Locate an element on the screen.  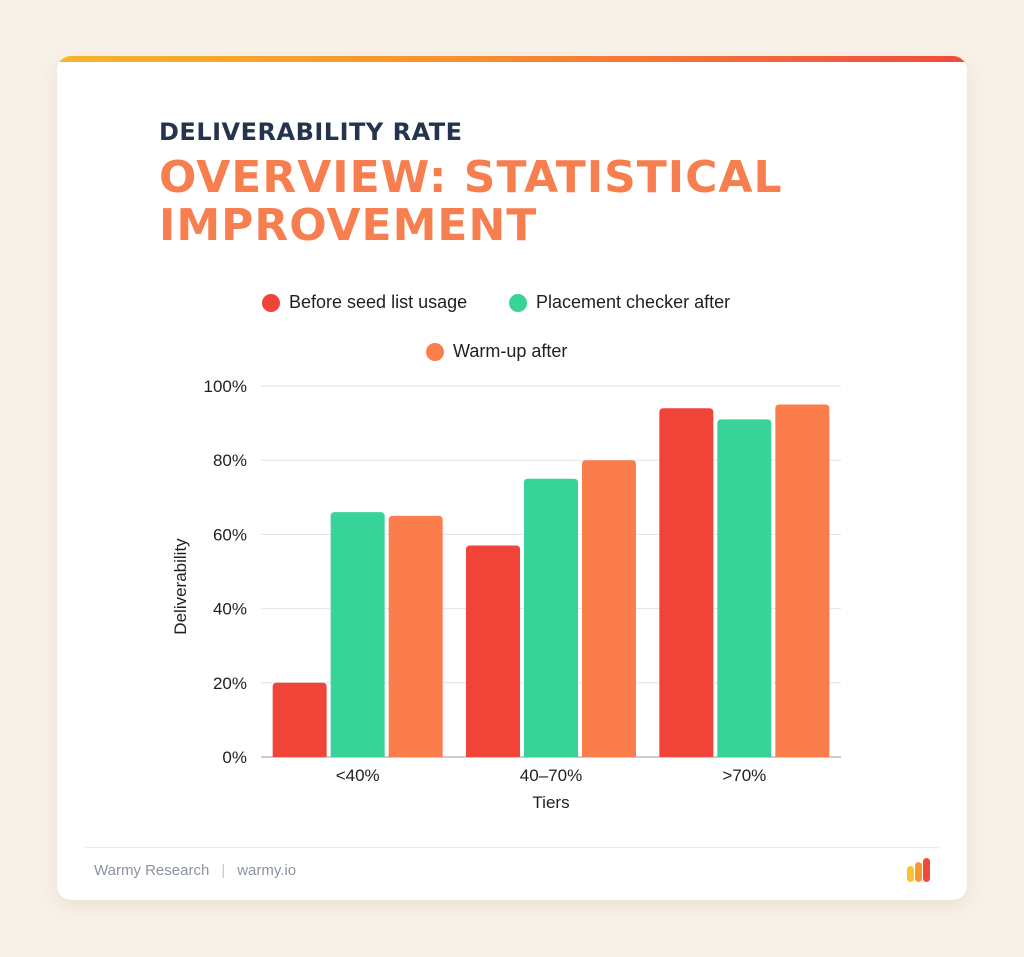
legend-dot-green-icon is located at coordinates (518, 302).